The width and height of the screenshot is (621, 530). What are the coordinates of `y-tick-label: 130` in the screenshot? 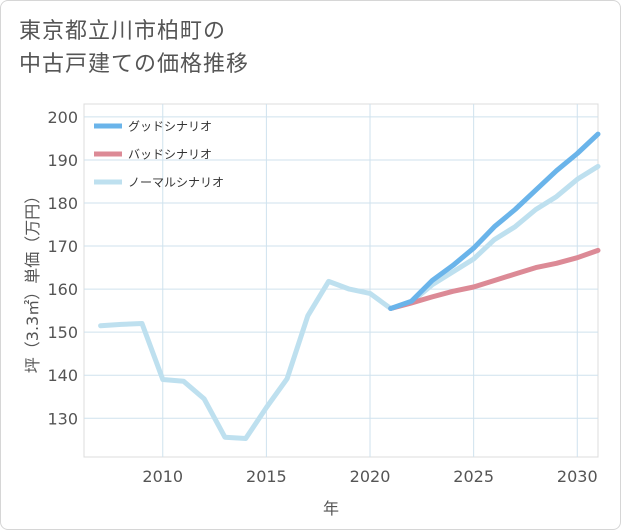 It's located at (62, 418).